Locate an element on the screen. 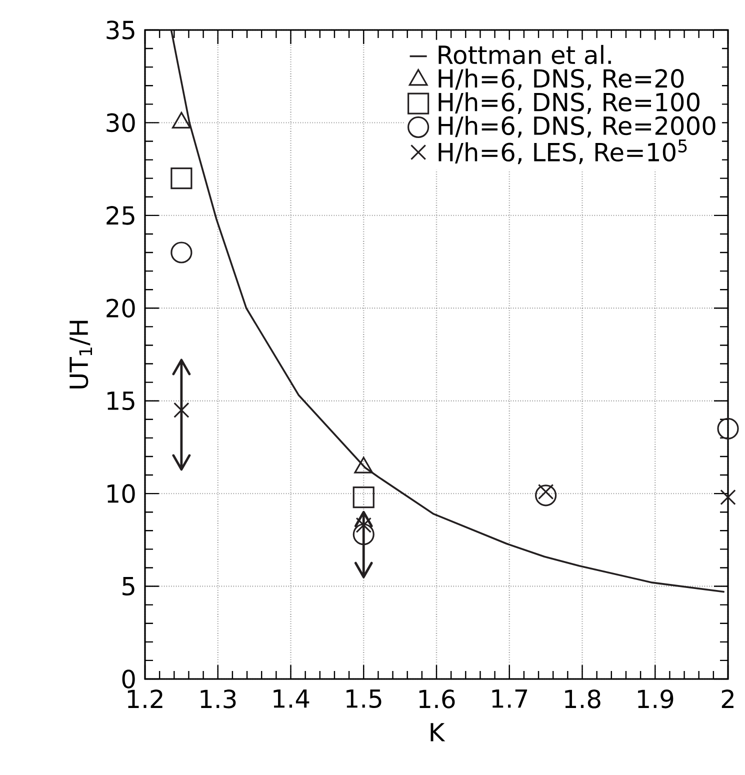  legend-label: H/h=6, LES, Re=10$^{5}$ is located at coordinates (562, 151).